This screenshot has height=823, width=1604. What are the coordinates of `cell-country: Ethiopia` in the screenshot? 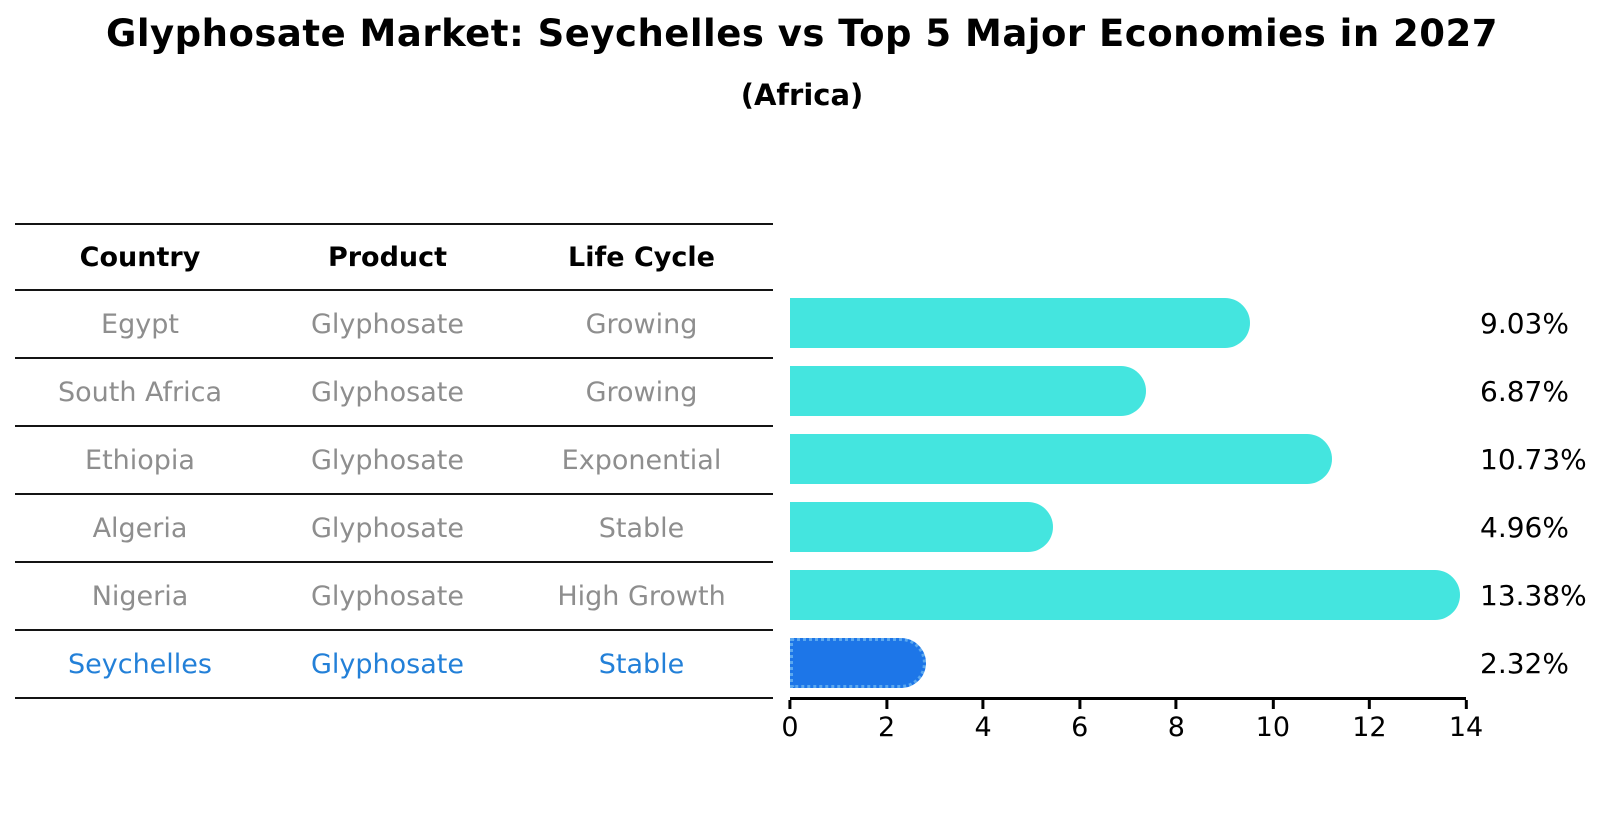 It's located at (140, 460).